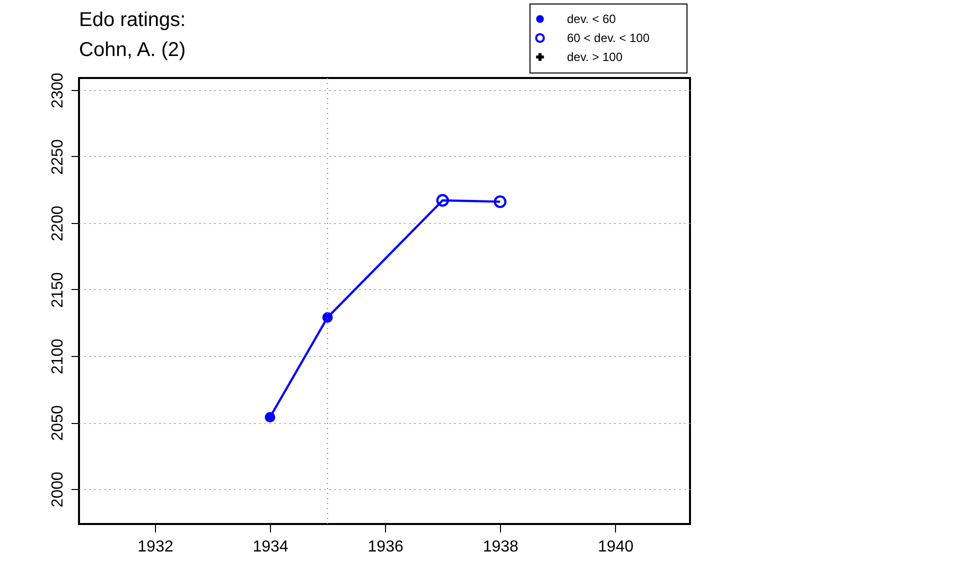  What do you see at coordinates (58, 356) in the screenshot?
I see `y-tick-label: 2100` at bounding box center [58, 356].